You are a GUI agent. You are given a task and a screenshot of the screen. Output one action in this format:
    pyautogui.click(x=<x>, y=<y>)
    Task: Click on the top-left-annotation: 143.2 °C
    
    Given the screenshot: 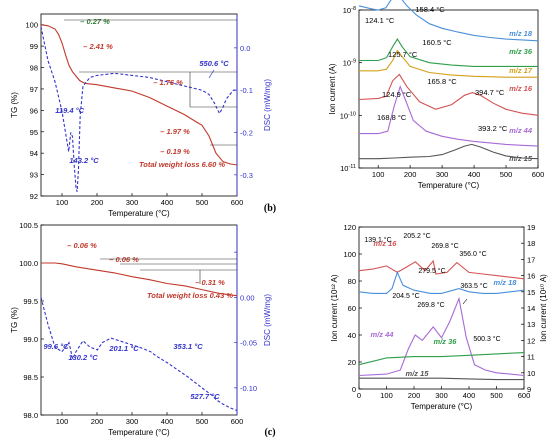 What is the action you would take?
    pyautogui.click(x=84, y=160)
    